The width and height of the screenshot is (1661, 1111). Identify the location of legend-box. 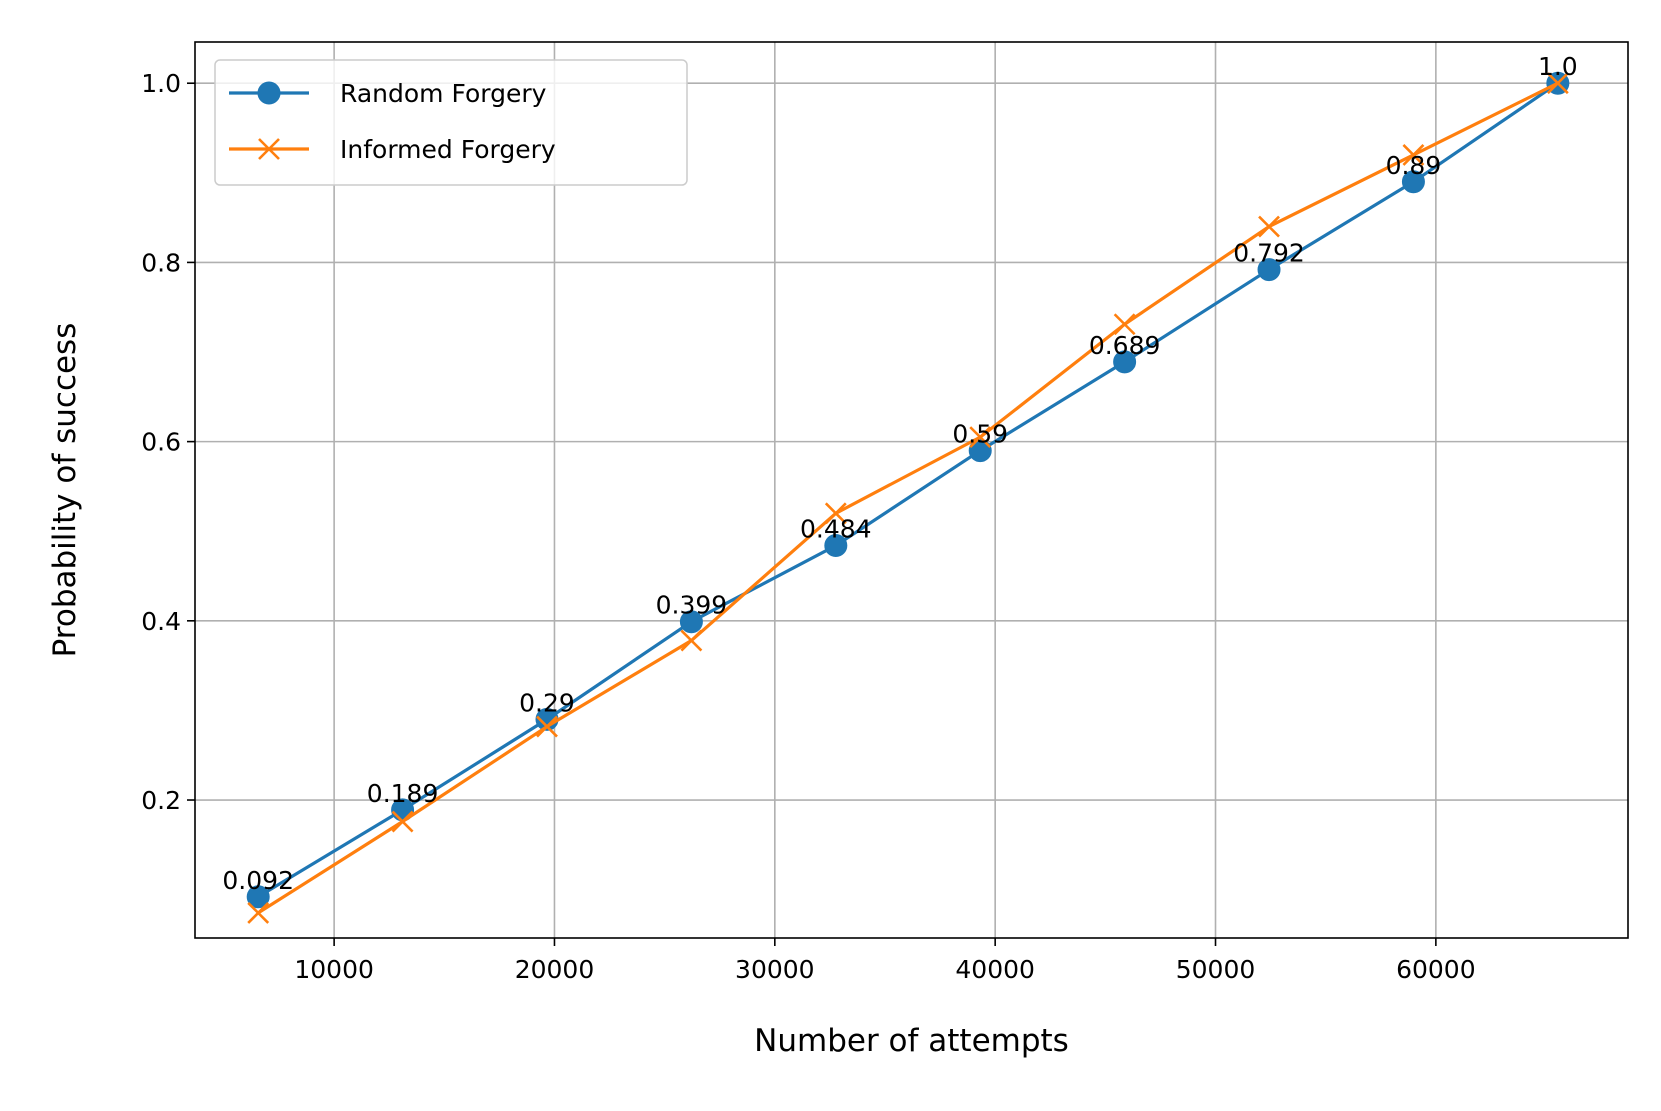
(451, 122).